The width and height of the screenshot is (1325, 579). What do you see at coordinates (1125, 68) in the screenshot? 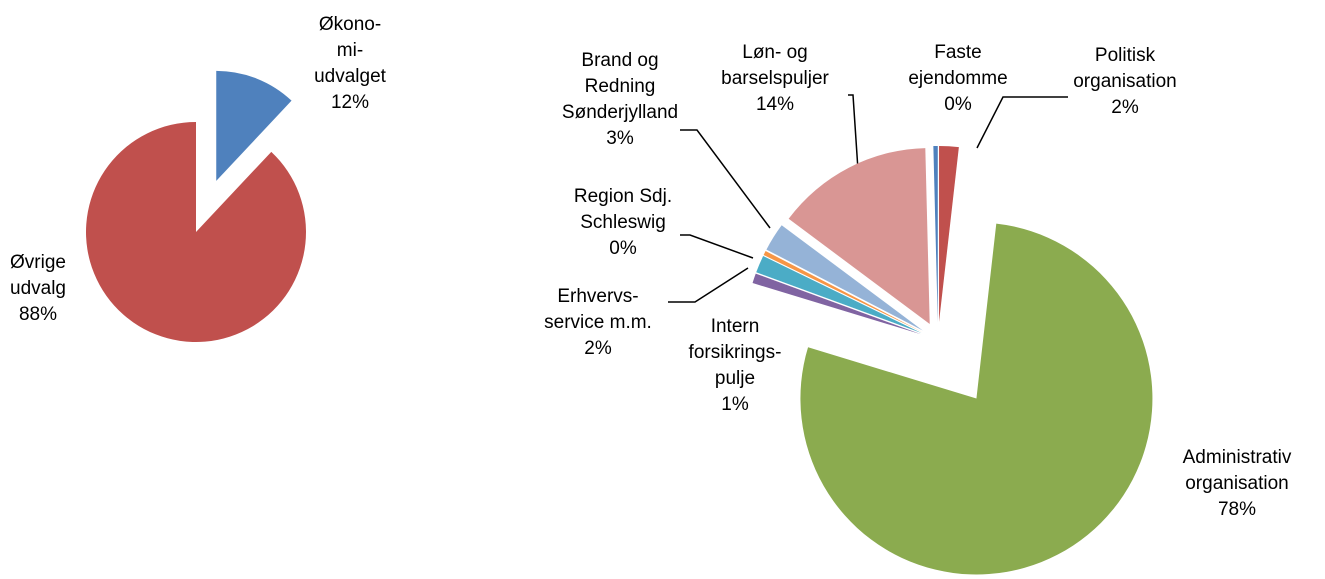
I see `category-label: Politisk organisation` at bounding box center [1125, 68].